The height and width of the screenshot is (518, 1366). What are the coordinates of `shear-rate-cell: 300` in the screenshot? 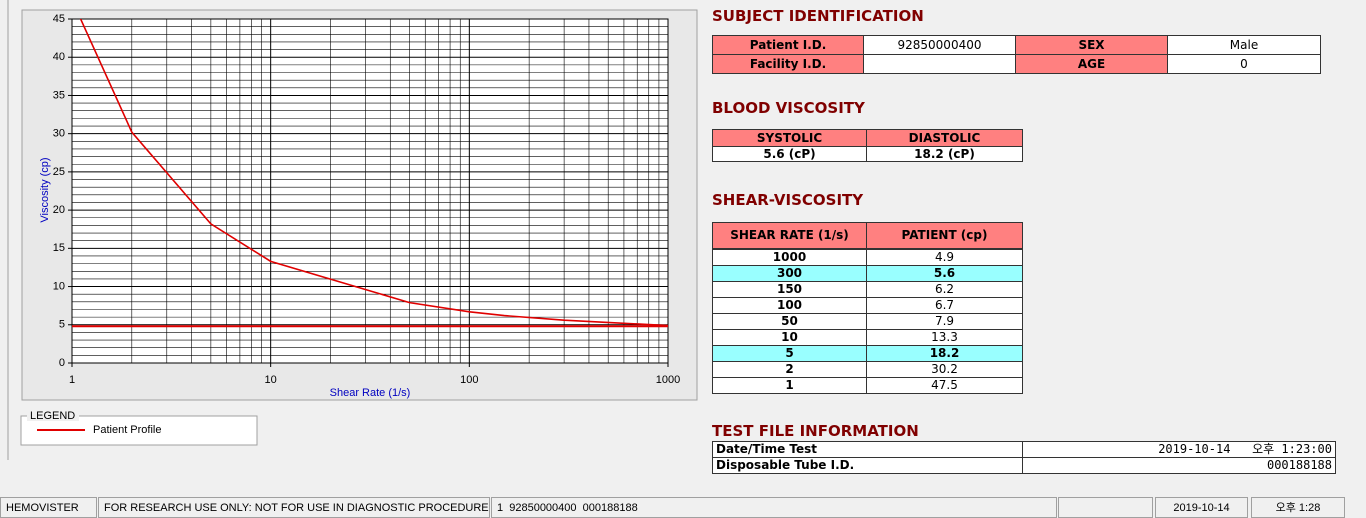 It's located at (789, 273).